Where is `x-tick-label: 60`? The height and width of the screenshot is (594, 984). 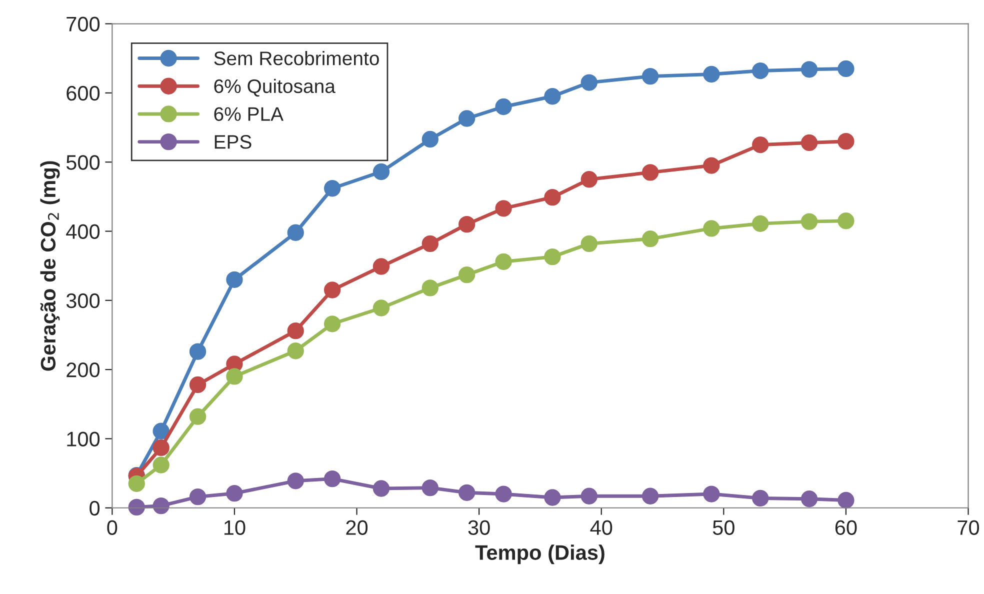
x-tick-label: 60 is located at coordinates (846, 527).